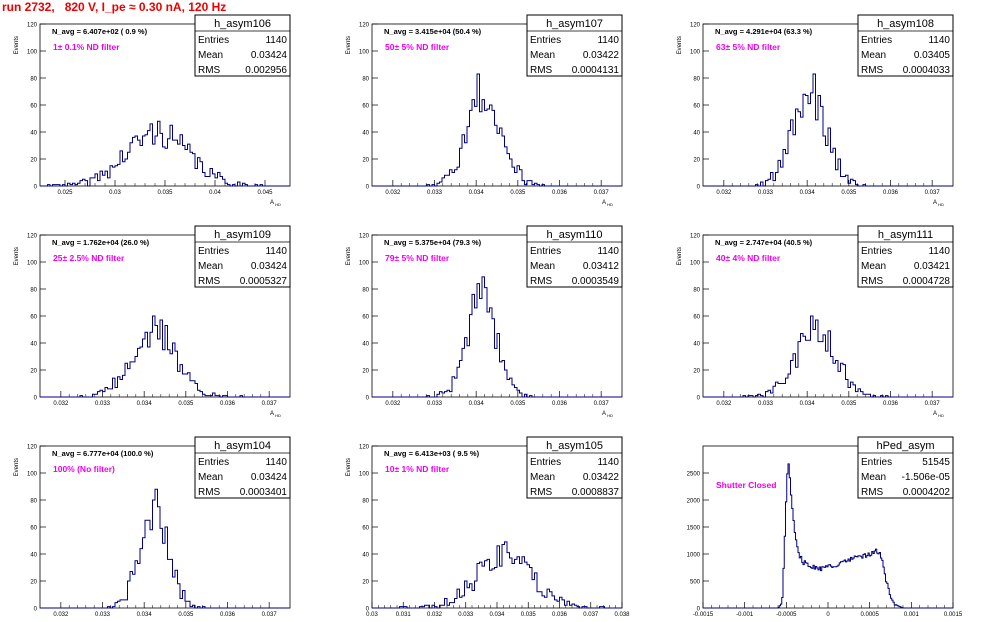  Describe the element at coordinates (601, 55) in the screenshot. I see `stats-value: 0.03422` at that location.